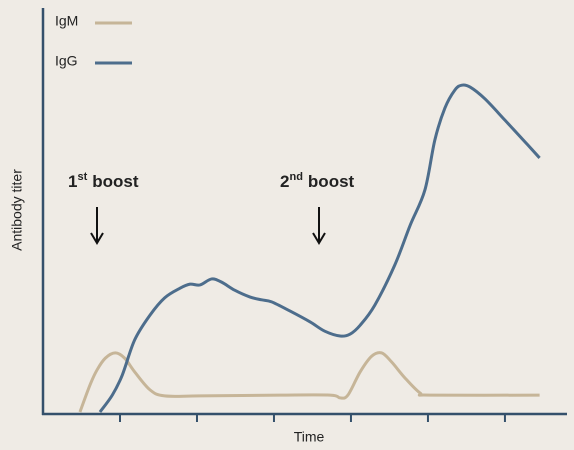 The width and height of the screenshot is (574, 450). What do you see at coordinates (284, 181) in the screenshot?
I see `annotation-number: 2` at bounding box center [284, 181].